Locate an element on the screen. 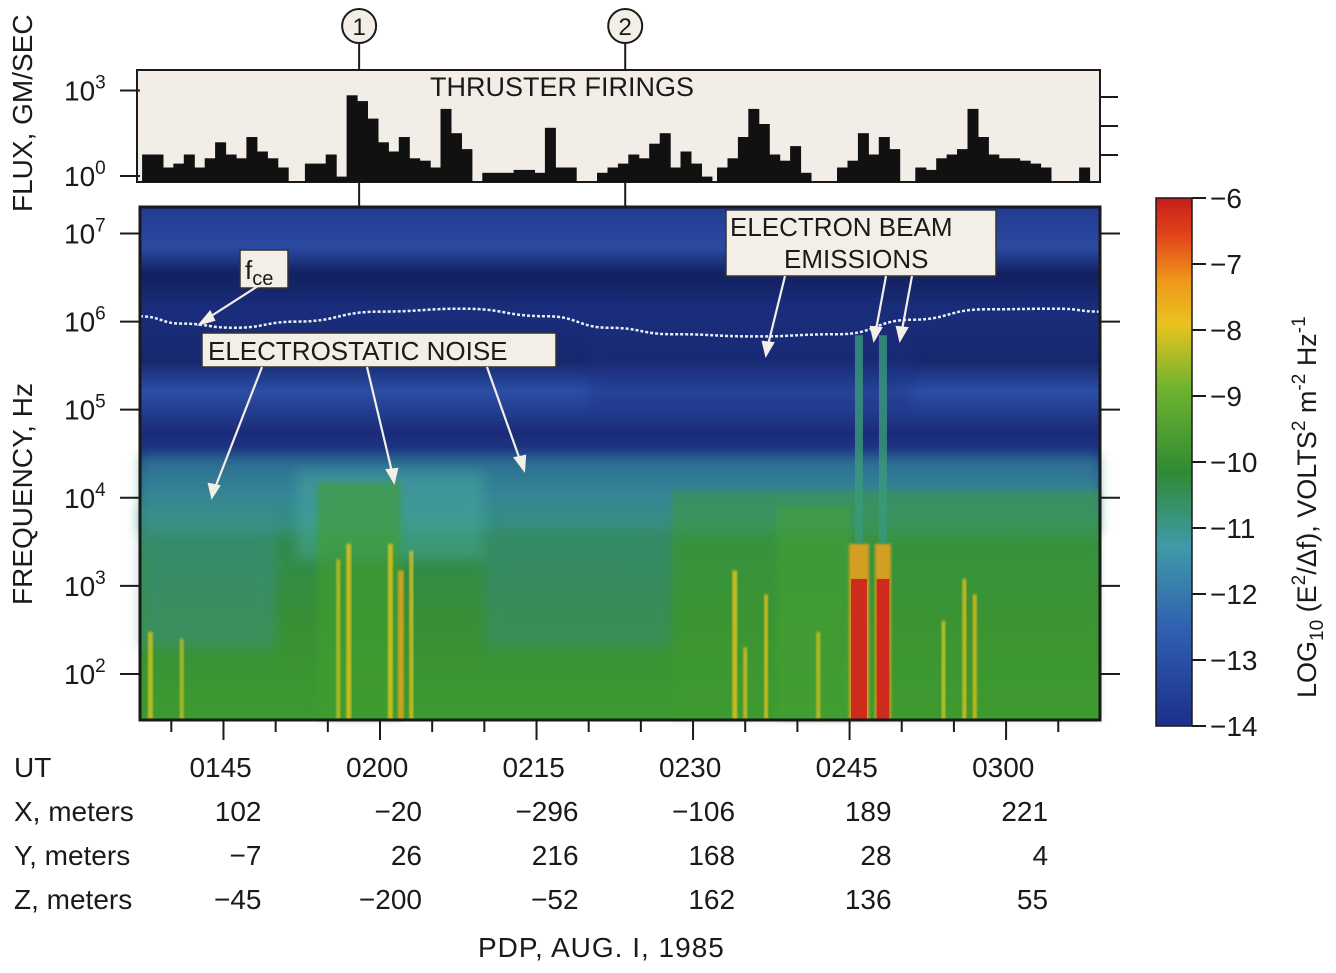 The image size is (1336, 973). thruster-y-ticks: 100 103 is located at coordinates (591, 132).